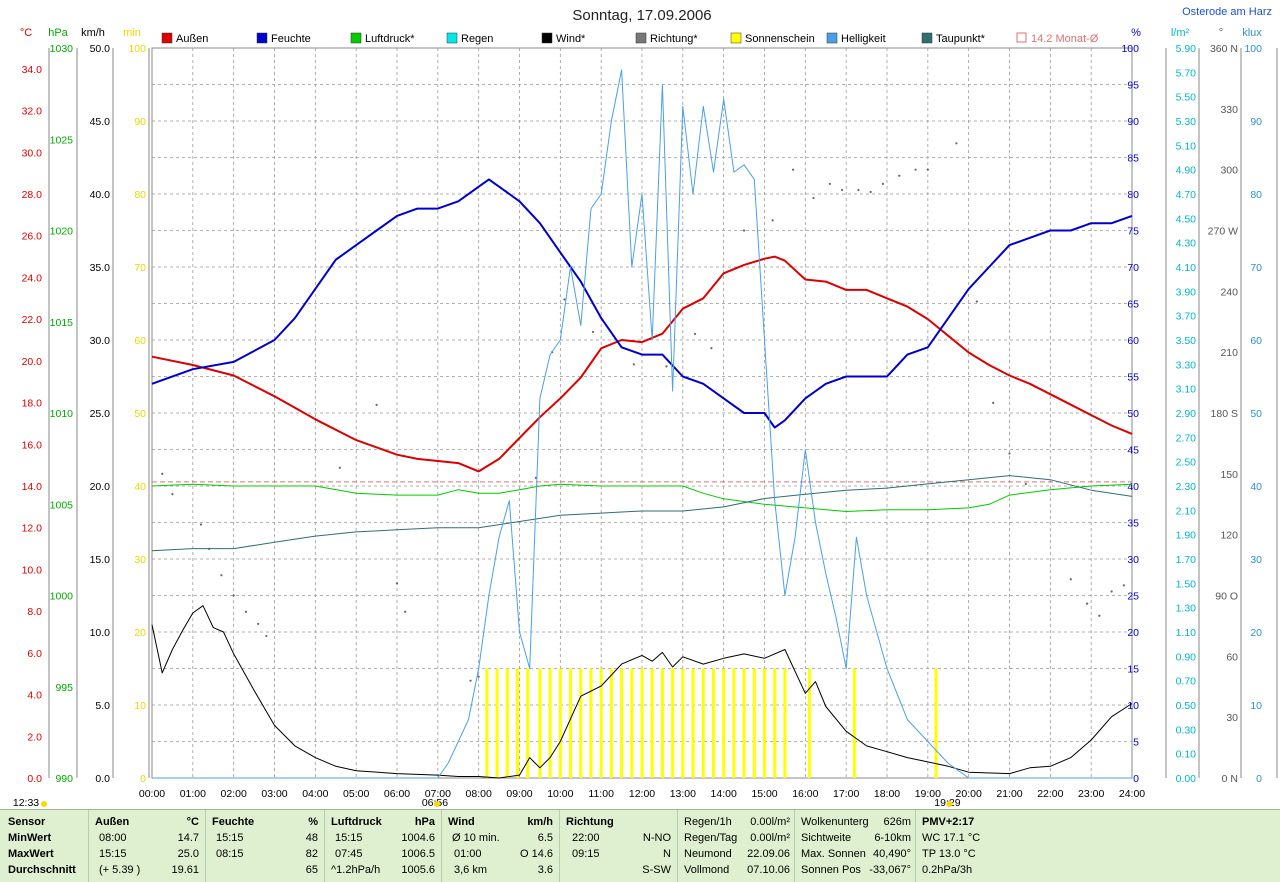 The image size is (1280, 882). I want to click on axis-tick-label: 4.90, so click(1186, 171).